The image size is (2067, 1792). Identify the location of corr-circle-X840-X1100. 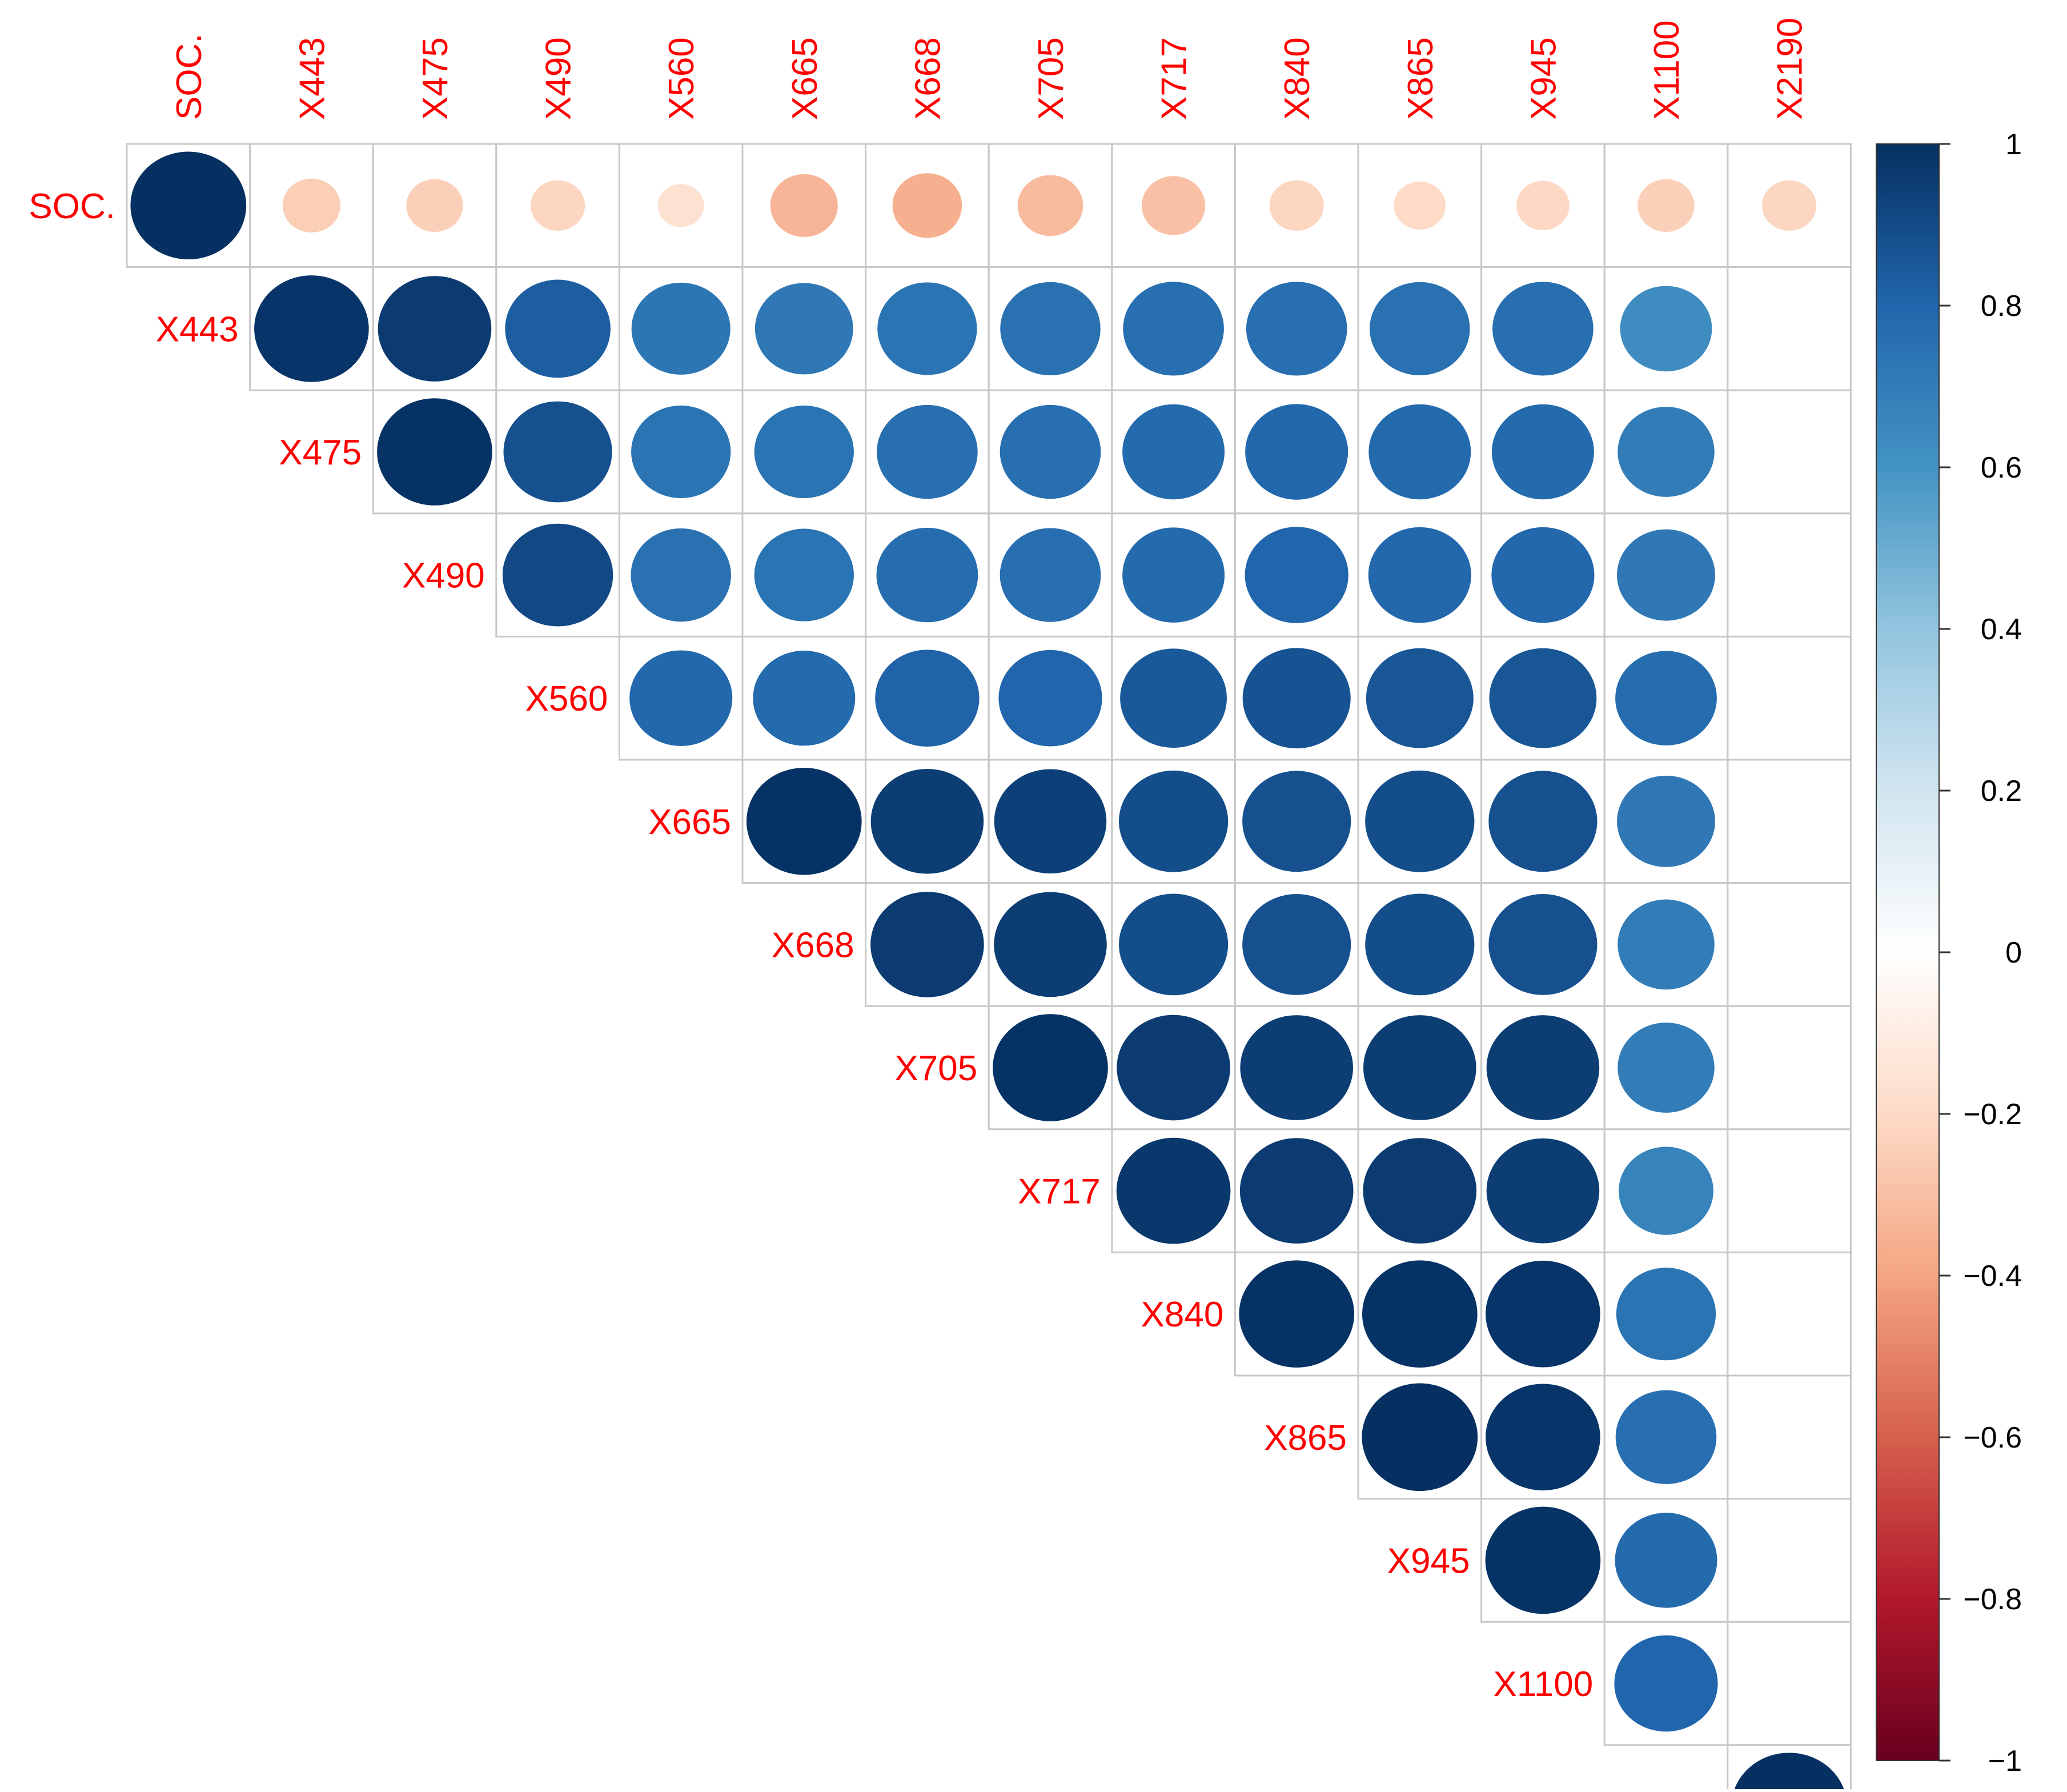
(1666, 1315).